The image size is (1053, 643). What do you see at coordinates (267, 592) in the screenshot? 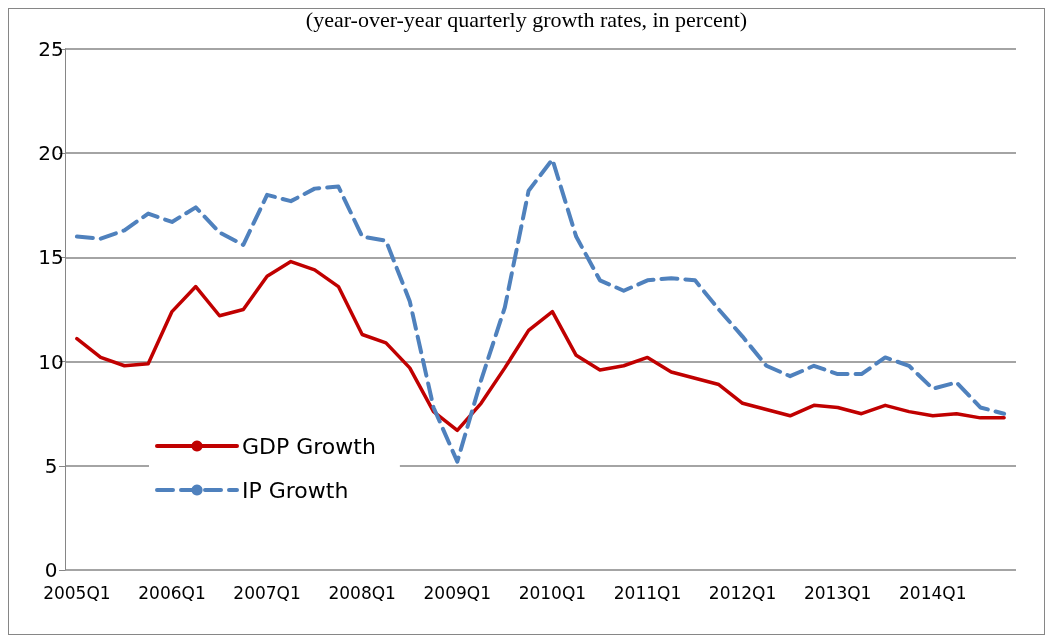
I see `x-tick-label: 2007Q1` at bounding box center [267, 592].